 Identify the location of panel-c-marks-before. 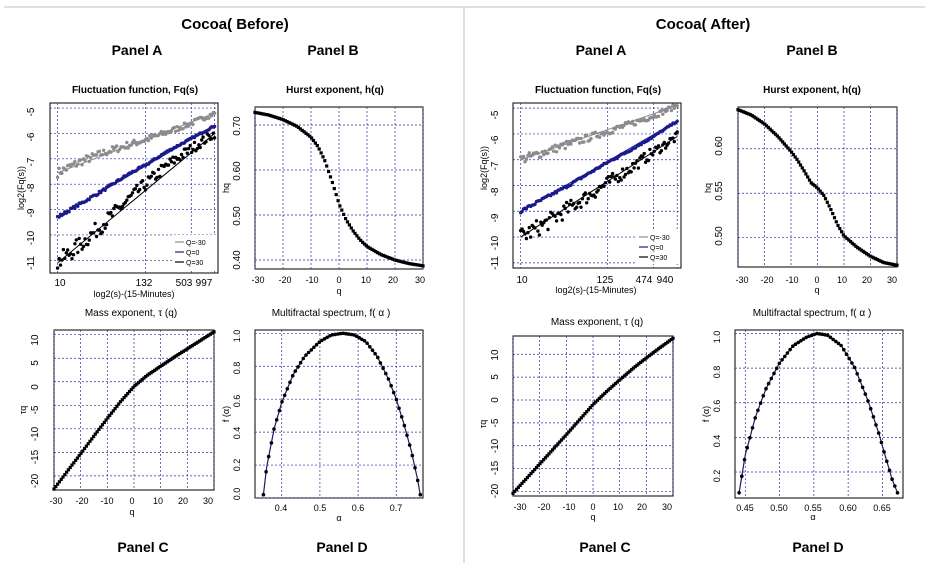
(134, 410).